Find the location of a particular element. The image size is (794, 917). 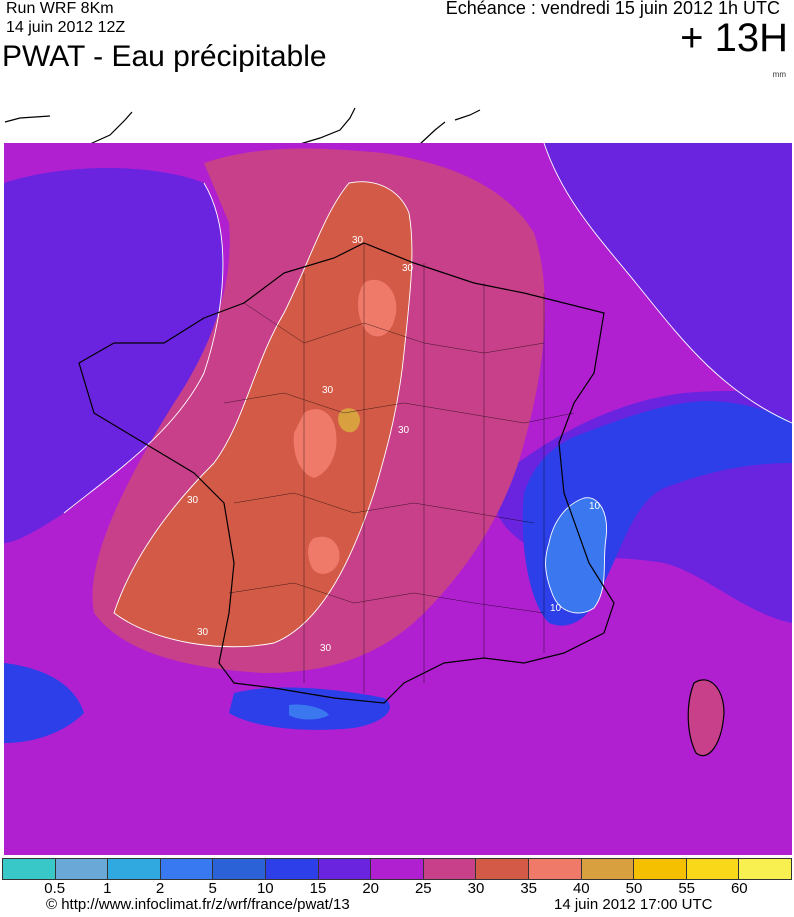

run-label: Run WRF 8Km is located at coordinates (60, 8).